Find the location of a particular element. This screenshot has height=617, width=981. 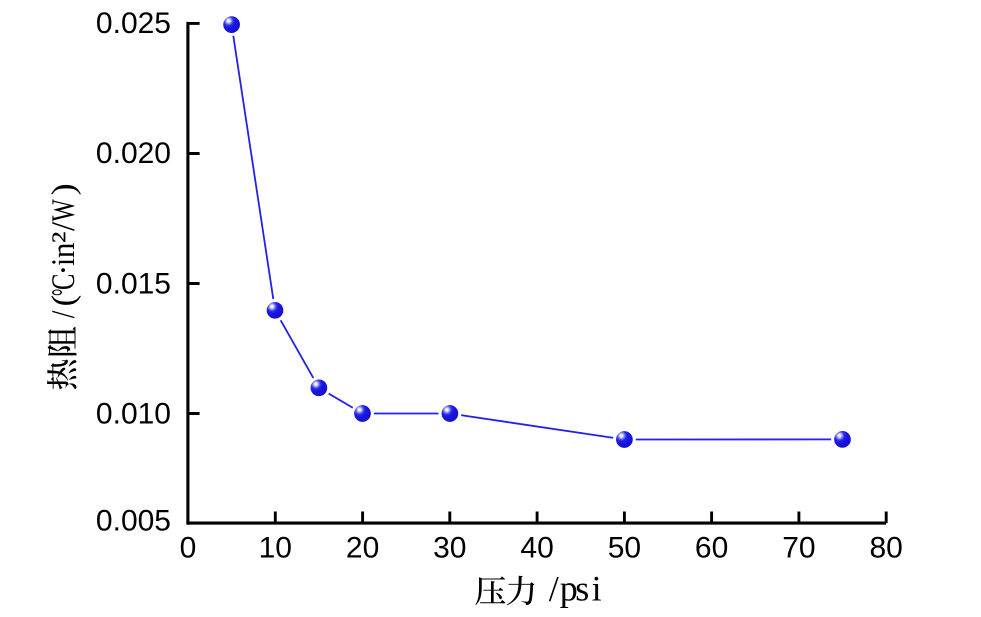

svg-text: 60 is located at coordinates (711, 548).